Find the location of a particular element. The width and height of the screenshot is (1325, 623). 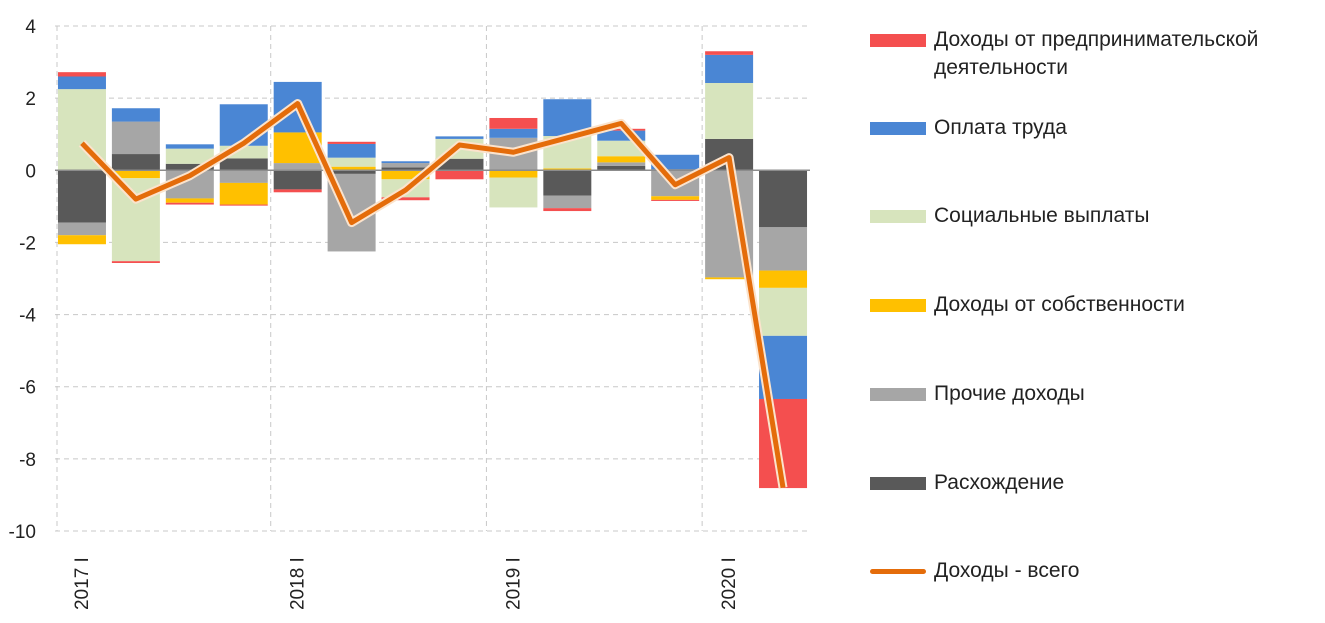

legend-item-wages: Оплата труда is located at coordinates (1092, 128).